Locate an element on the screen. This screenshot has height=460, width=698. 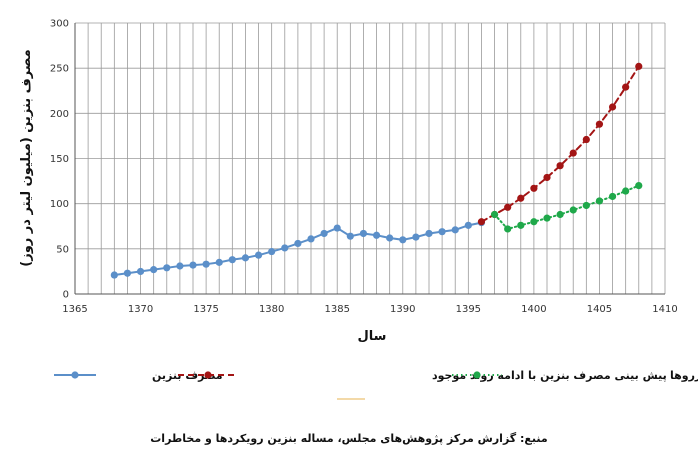
legend-label: پیش بینی مصرف بنزین با ادامه روند موجود is located at coordinates (549, 375).